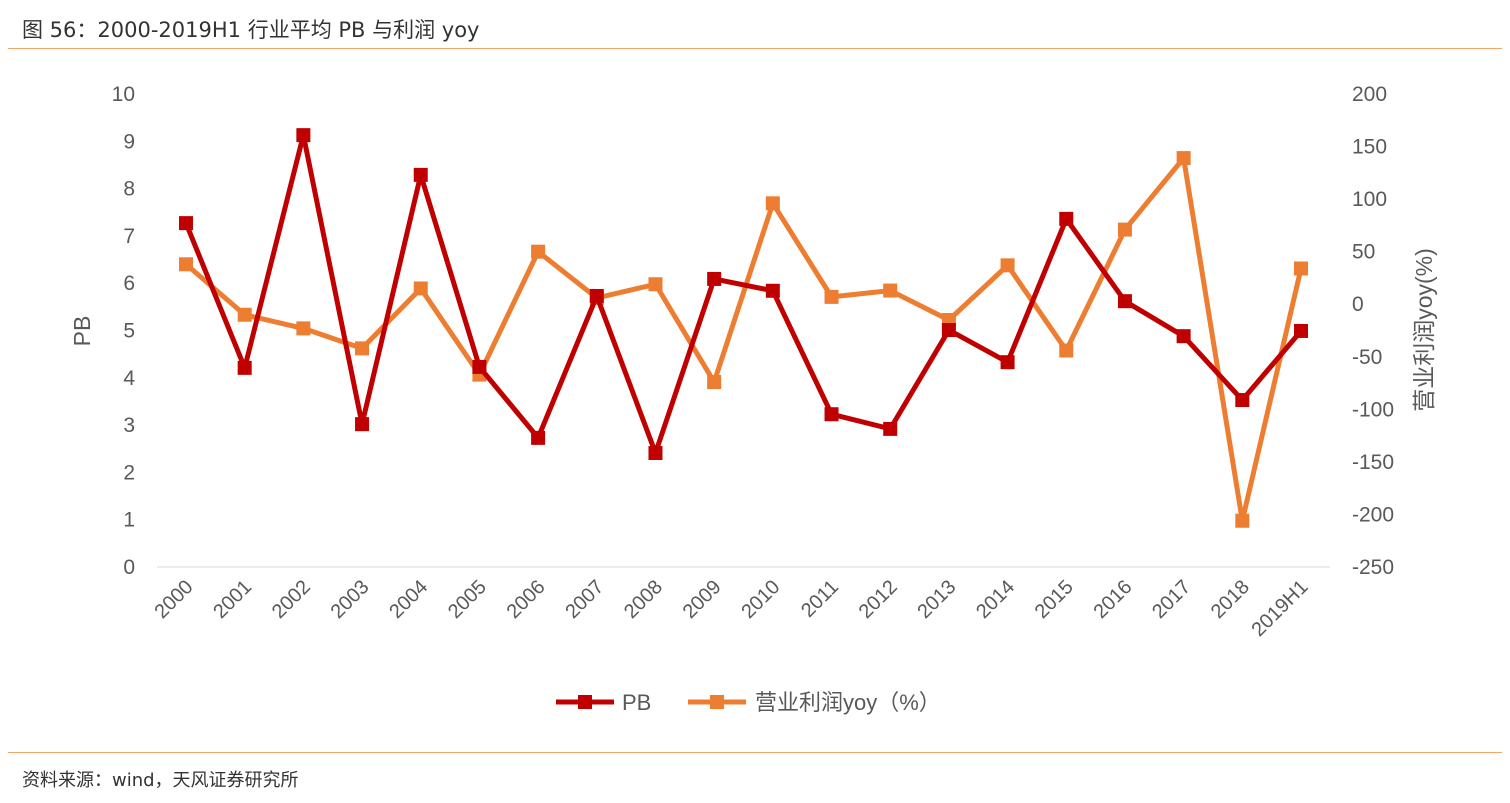  What do you see at coordinates (1373, 567) in the screenshot?
I see `y-right-tick-label: -250` at bounding box center [1373, 567].